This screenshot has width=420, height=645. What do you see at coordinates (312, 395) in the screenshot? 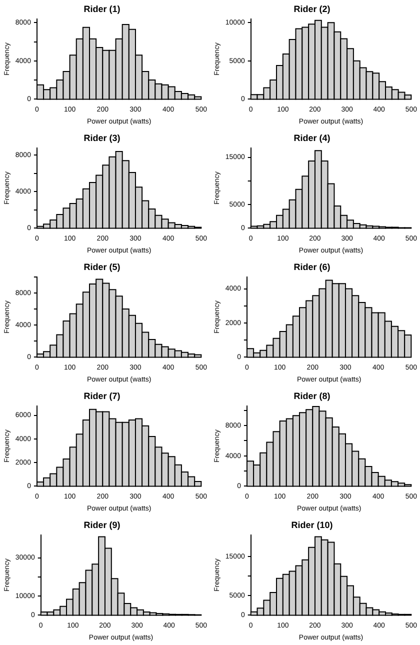
I see `chart-title: Rider (8)` at bounding box center [312, 395].